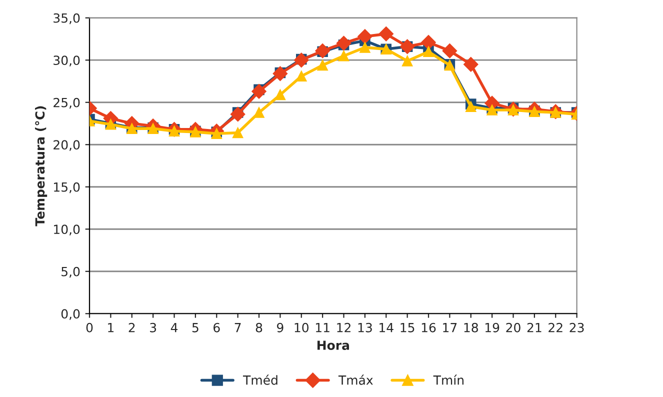 This screenshot has width=663, height=397. What do you see at coordinates (217, 327) in the screenshot?
I see `x-tick-label: 6` at bounding box center [217, 327].